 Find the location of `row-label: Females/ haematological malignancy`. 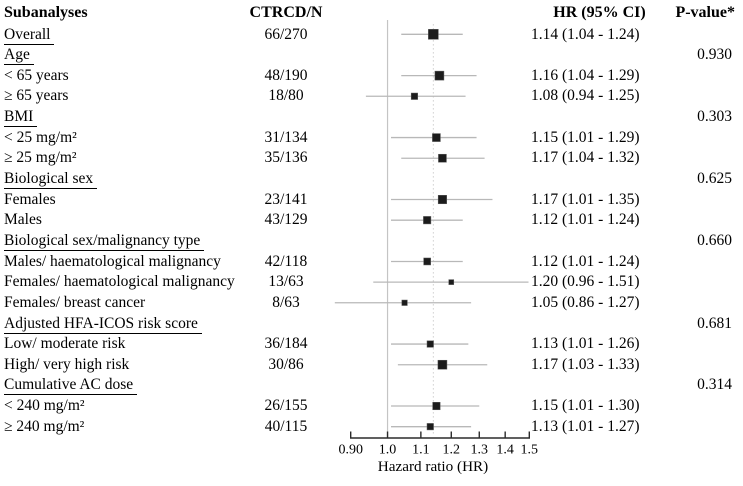

row-label: Females/ haematological malignancy is located at coordinates (119, 282).